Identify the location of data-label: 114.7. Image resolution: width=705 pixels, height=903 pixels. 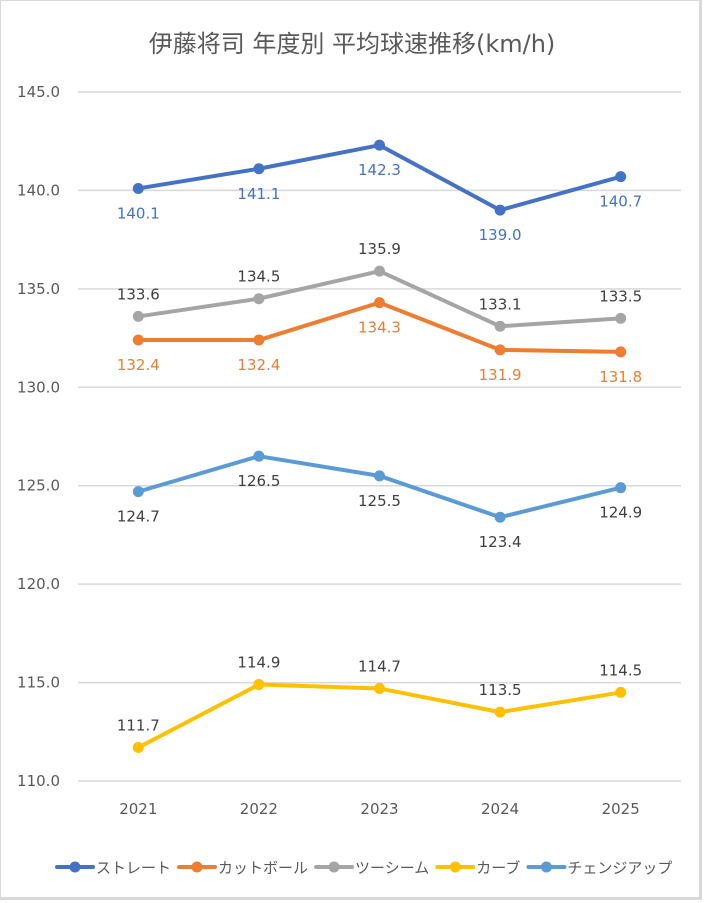
(379, 666).